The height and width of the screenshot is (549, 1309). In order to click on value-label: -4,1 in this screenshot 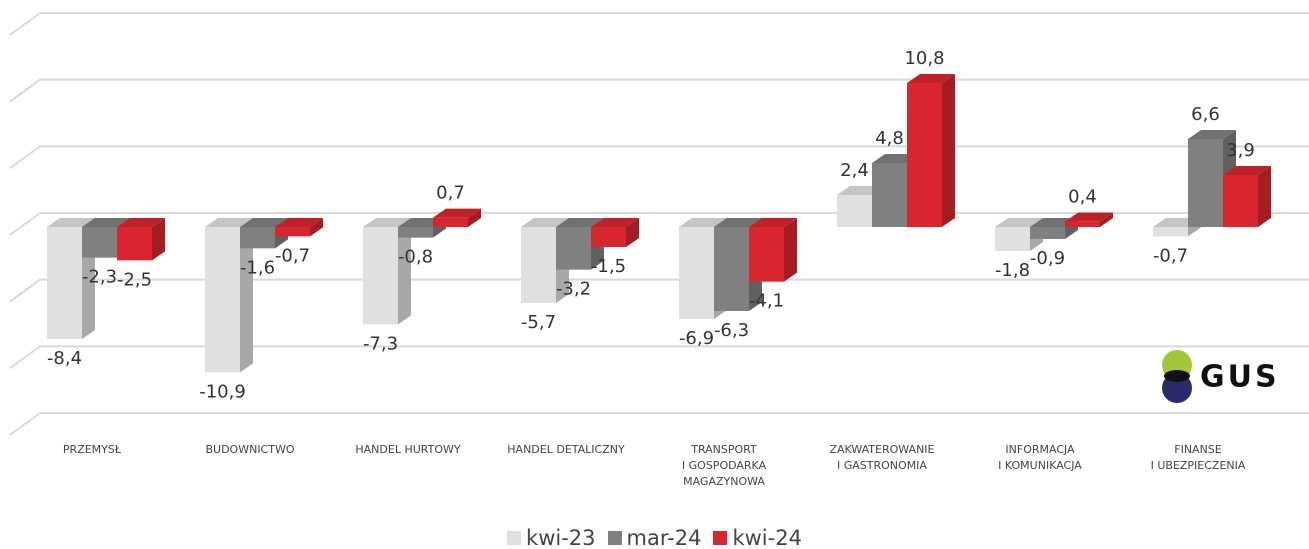, I will do `click(766, 301)`.